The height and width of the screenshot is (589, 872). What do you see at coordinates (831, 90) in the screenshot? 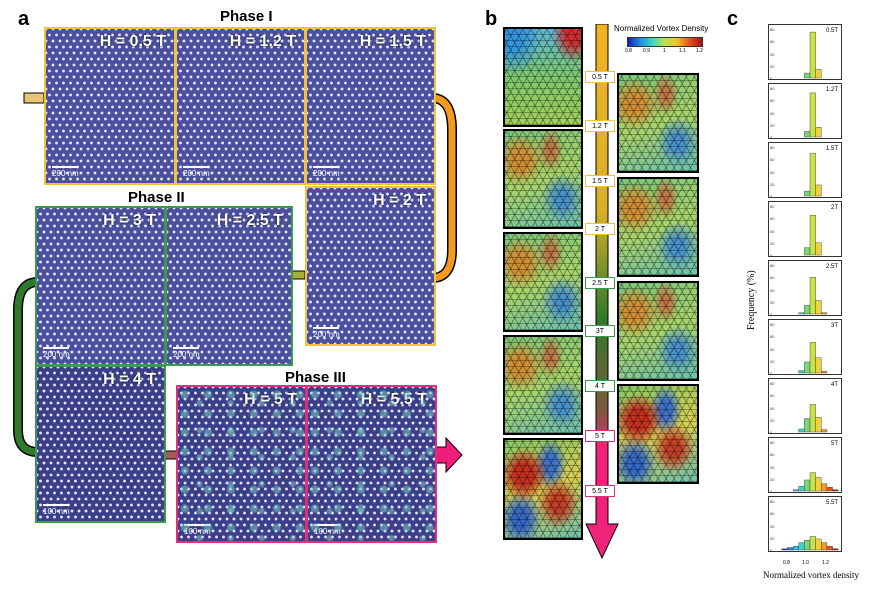
I see `histogram-field-label: 1.2T` at bounding box center [831, 90].